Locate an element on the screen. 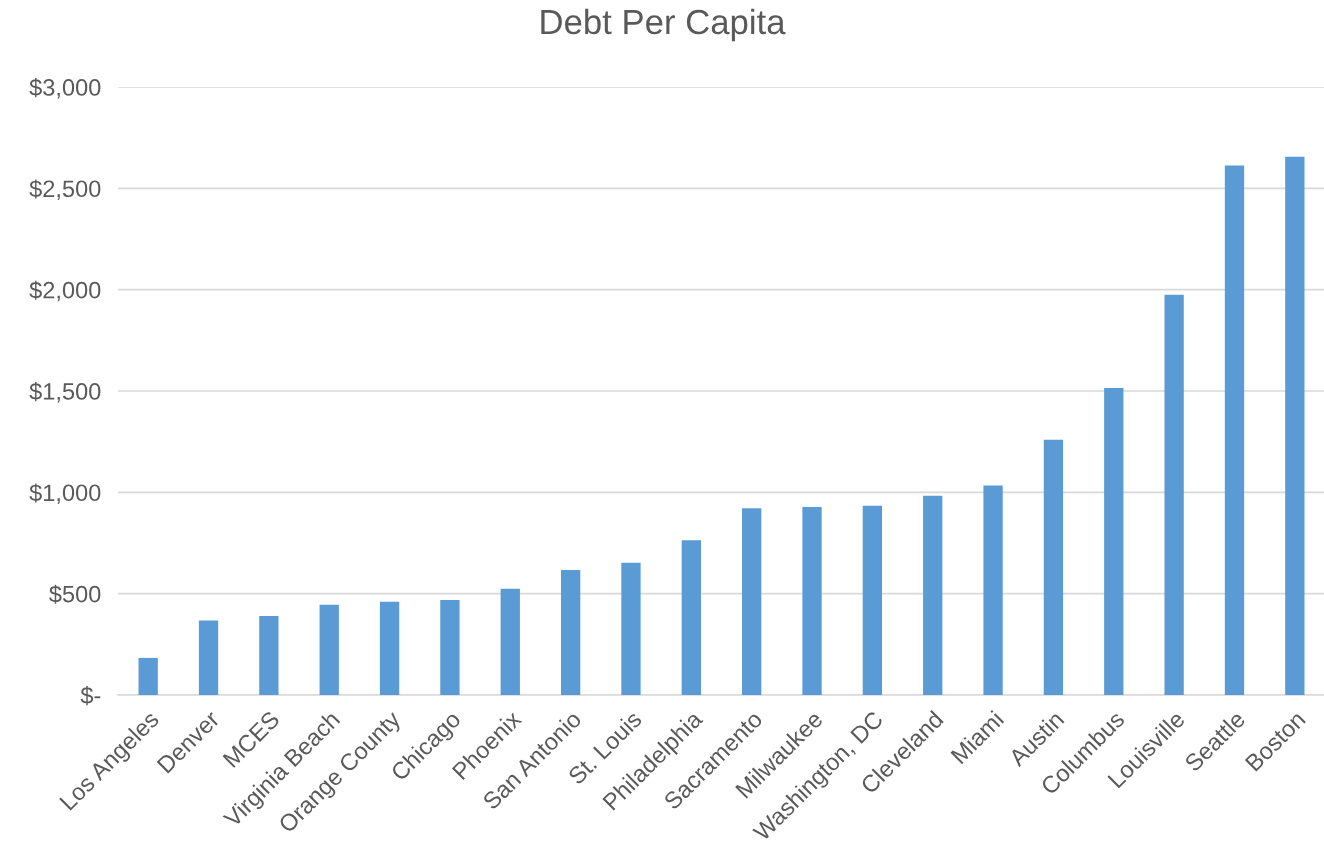 The height and width of the screenshot is (852, 1324). y-tick-label: $1,500 is located at coordinates (65, 392).